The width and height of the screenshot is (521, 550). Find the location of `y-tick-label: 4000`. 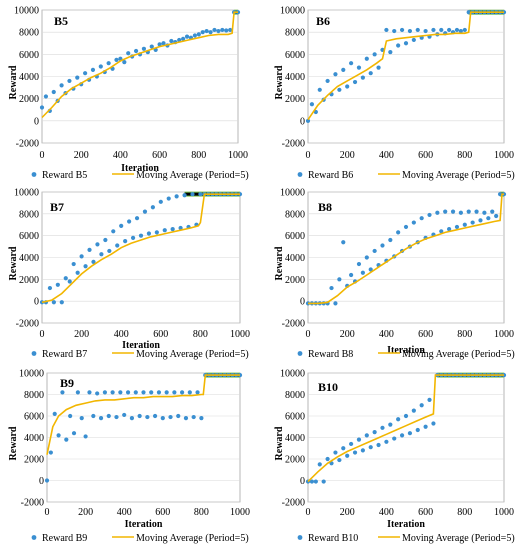

y-tick-label: 4000 is located at coordinates (295, 438).